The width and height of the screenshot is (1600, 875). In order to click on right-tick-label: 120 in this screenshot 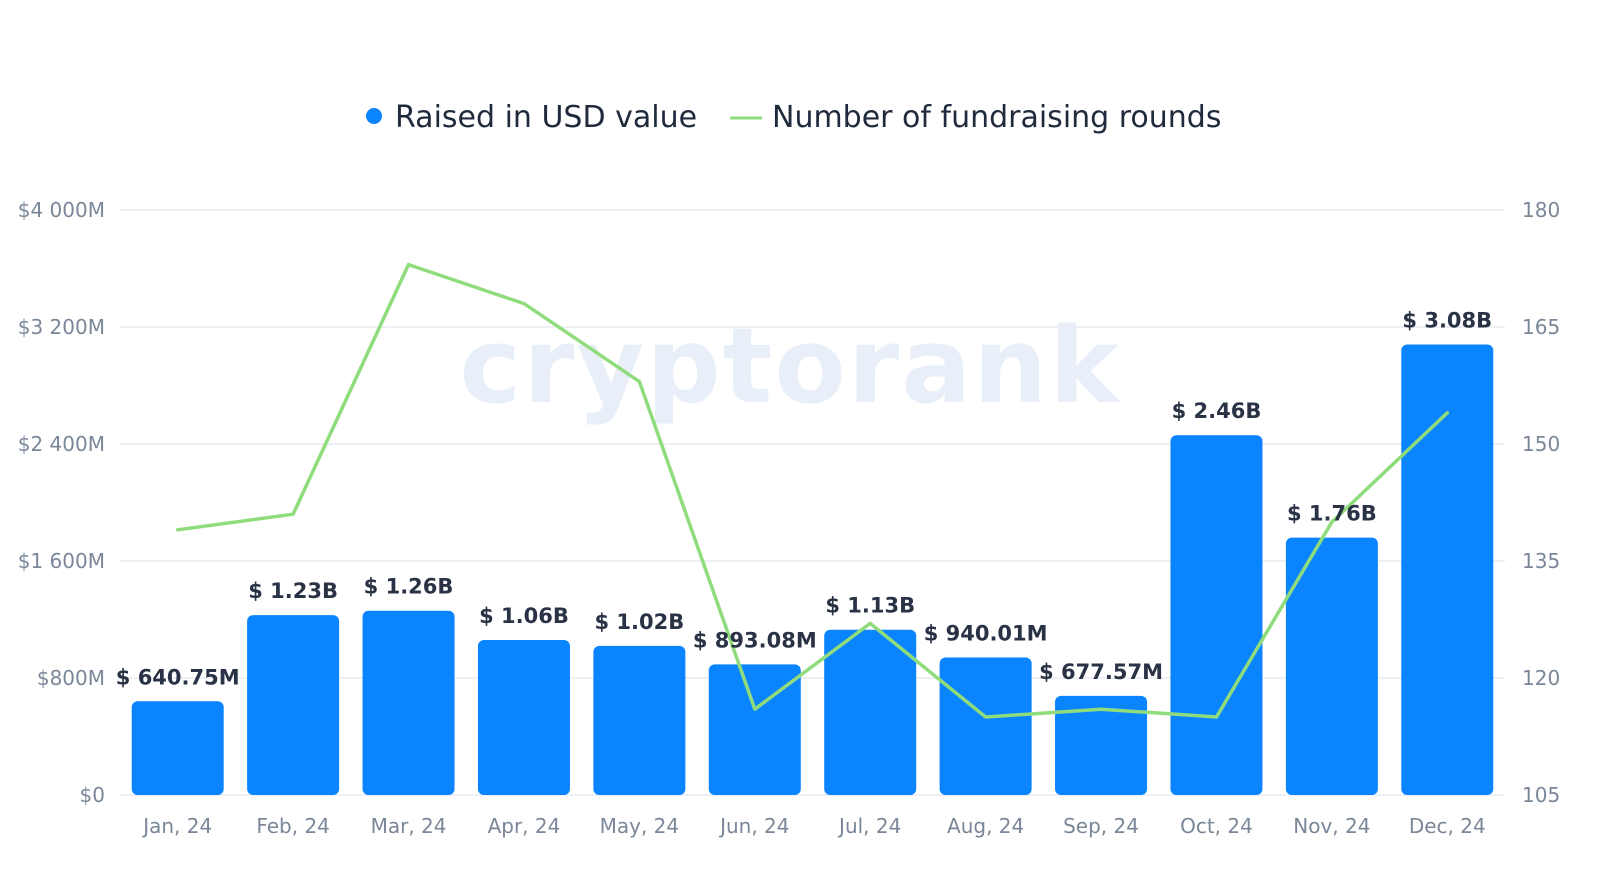, I will do `click(1541, 678)`.